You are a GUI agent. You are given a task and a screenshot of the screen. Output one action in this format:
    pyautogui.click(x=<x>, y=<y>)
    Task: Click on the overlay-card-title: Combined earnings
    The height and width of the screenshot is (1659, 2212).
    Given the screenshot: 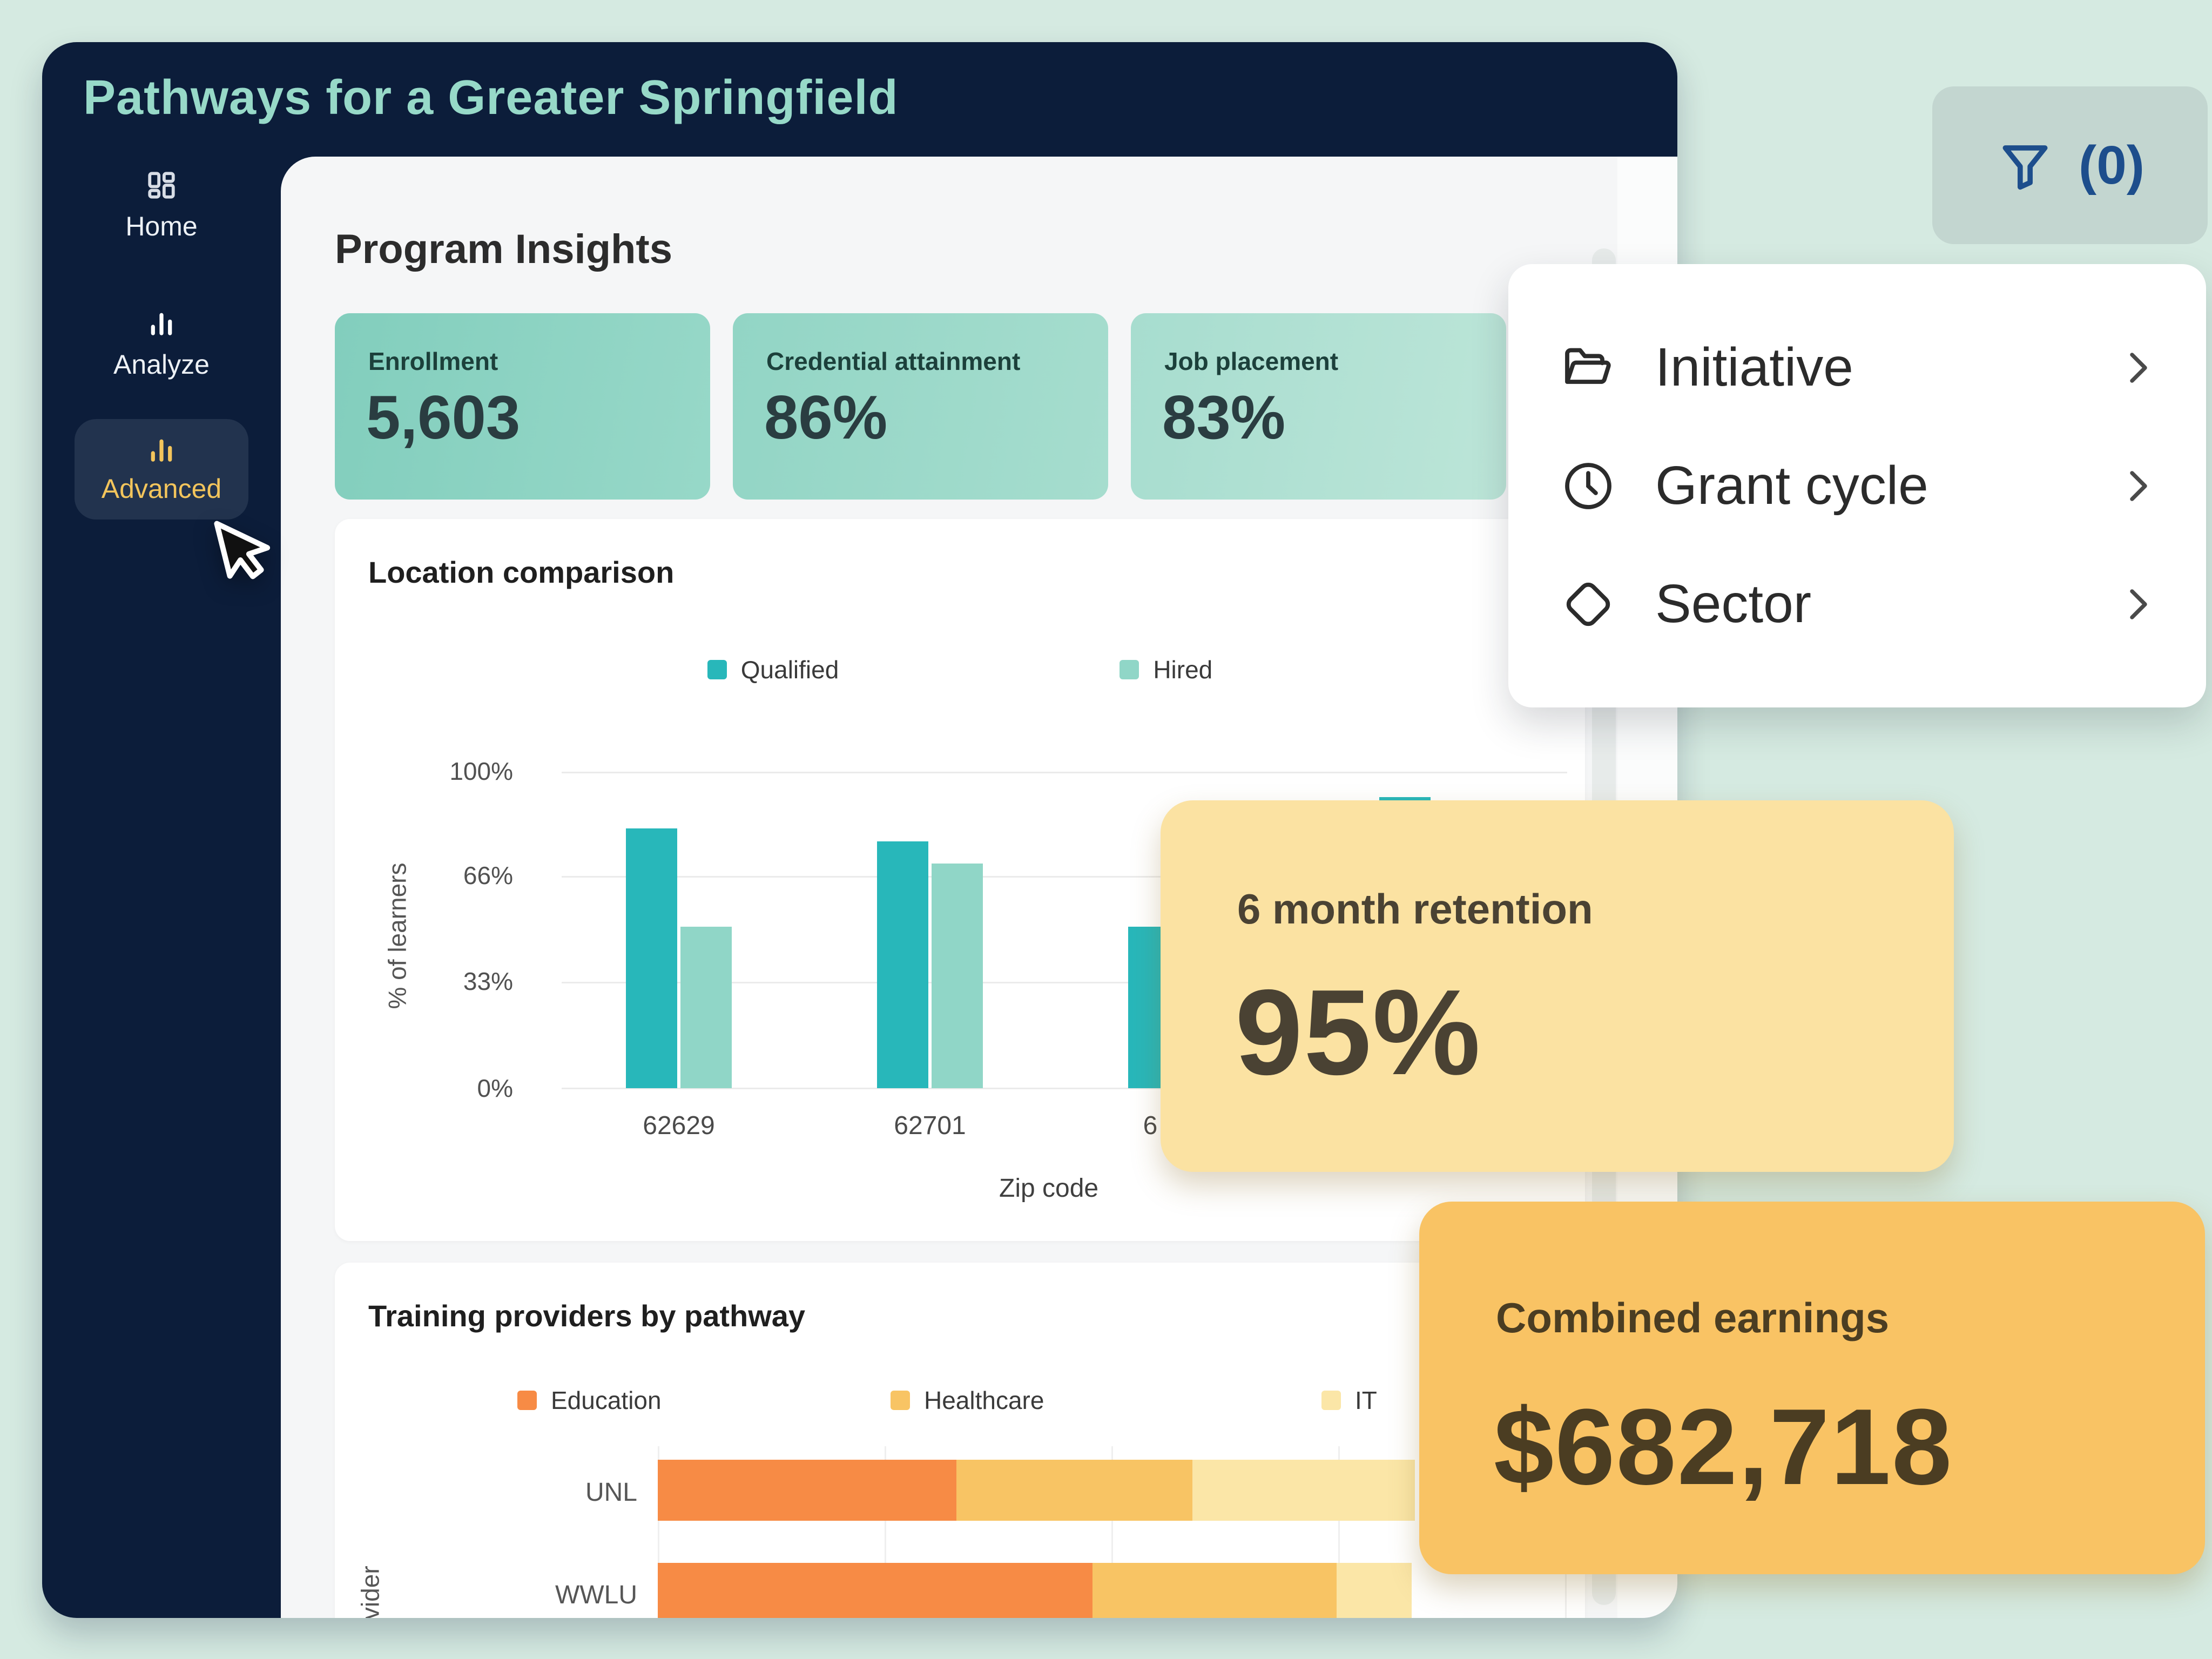 What is the action you would take?
    pyautogui.click(x=1693, y=1317)
    